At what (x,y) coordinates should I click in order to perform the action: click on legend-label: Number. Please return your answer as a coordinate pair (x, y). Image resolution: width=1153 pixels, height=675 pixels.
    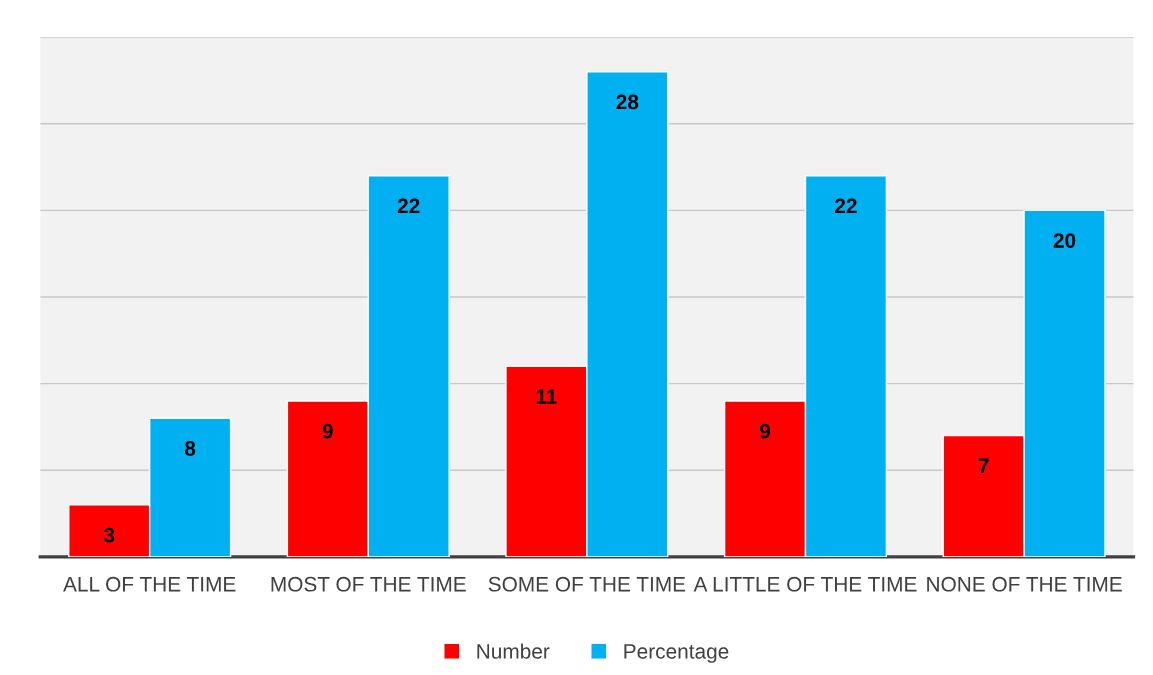
    Looking at the image, I should click on (513, 651).